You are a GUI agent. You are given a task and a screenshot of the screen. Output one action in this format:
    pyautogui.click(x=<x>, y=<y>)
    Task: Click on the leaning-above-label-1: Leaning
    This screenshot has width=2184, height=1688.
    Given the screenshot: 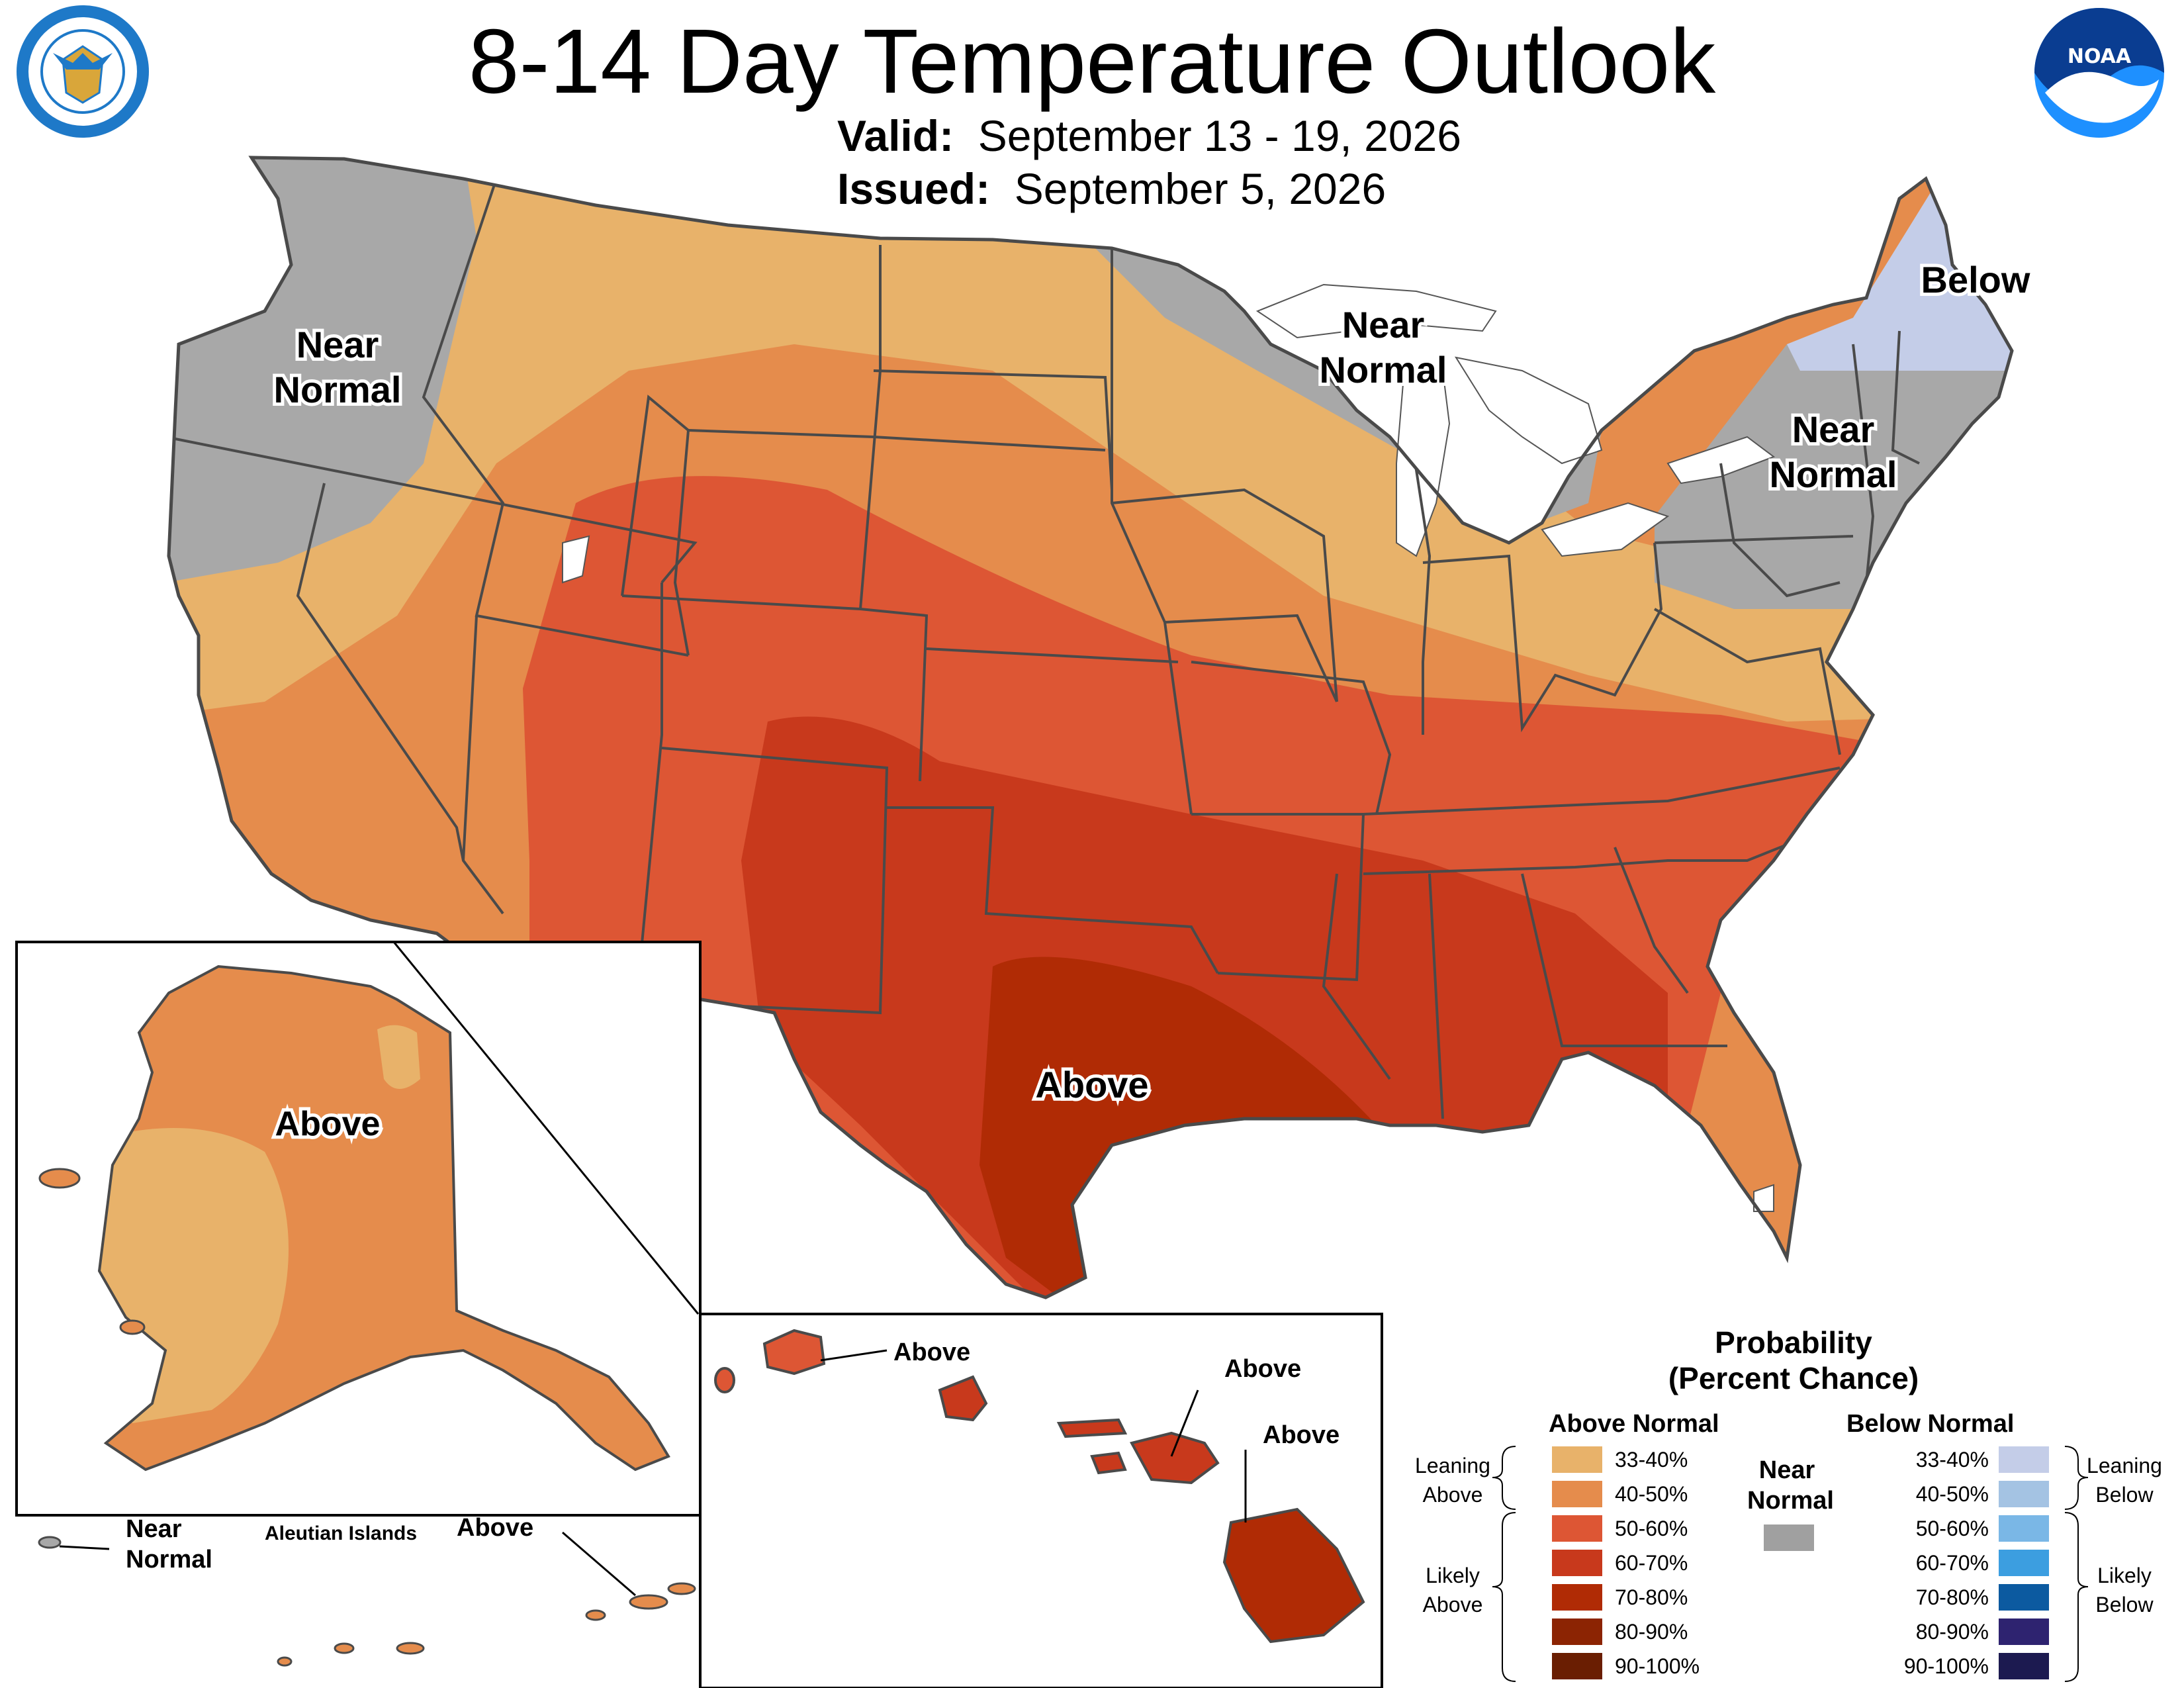 What is the action you would take?
    pyautogui.click(x=1453, y=1465)
    